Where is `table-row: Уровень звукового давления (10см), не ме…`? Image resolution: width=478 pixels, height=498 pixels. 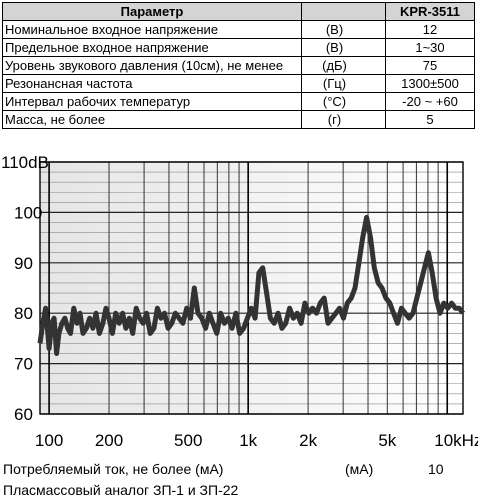 table-row: Уровень звукового давления (10см), не ме… is located at coordinates (238, 65).